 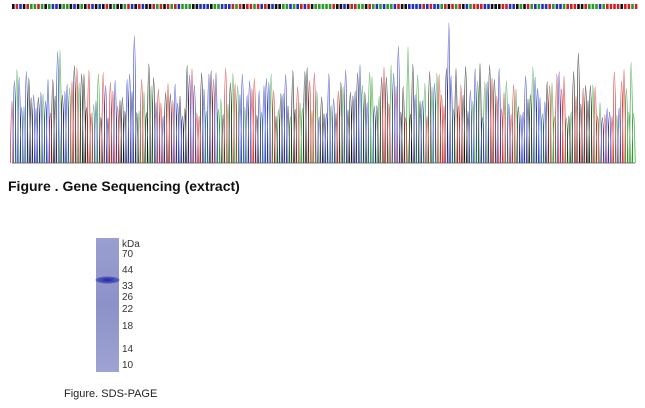 I want to click on marker-label: 44, so click(x=128, y=270).